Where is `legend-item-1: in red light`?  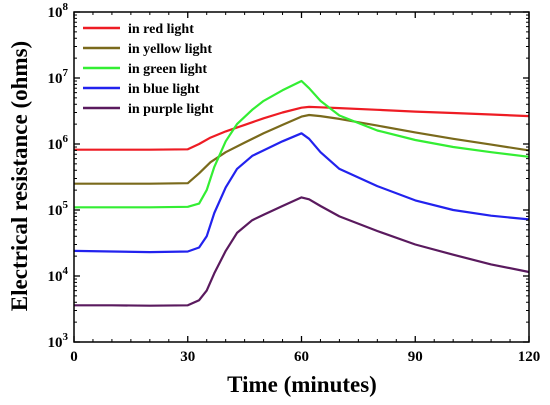 legend-item-1: in red light is located at coordinates (138, 29).